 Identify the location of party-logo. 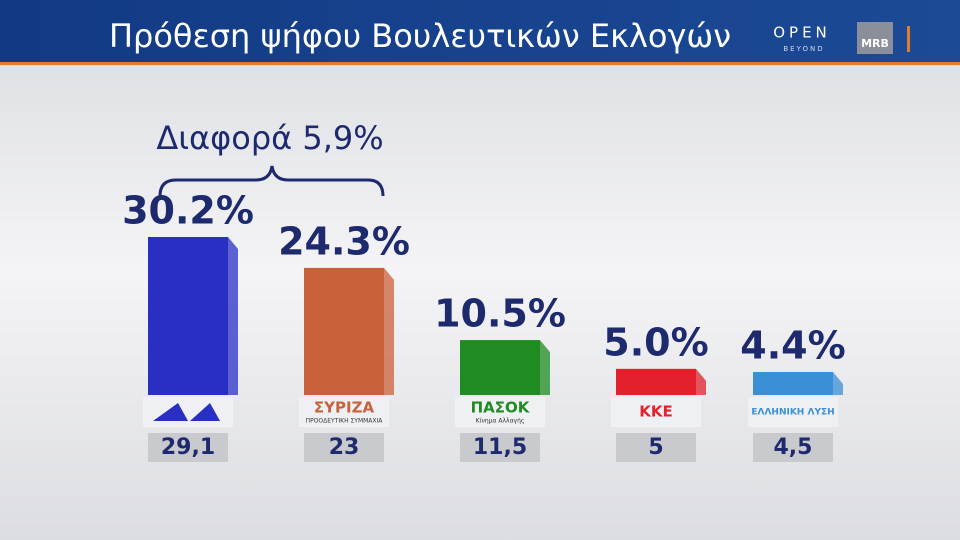
(186, 412).